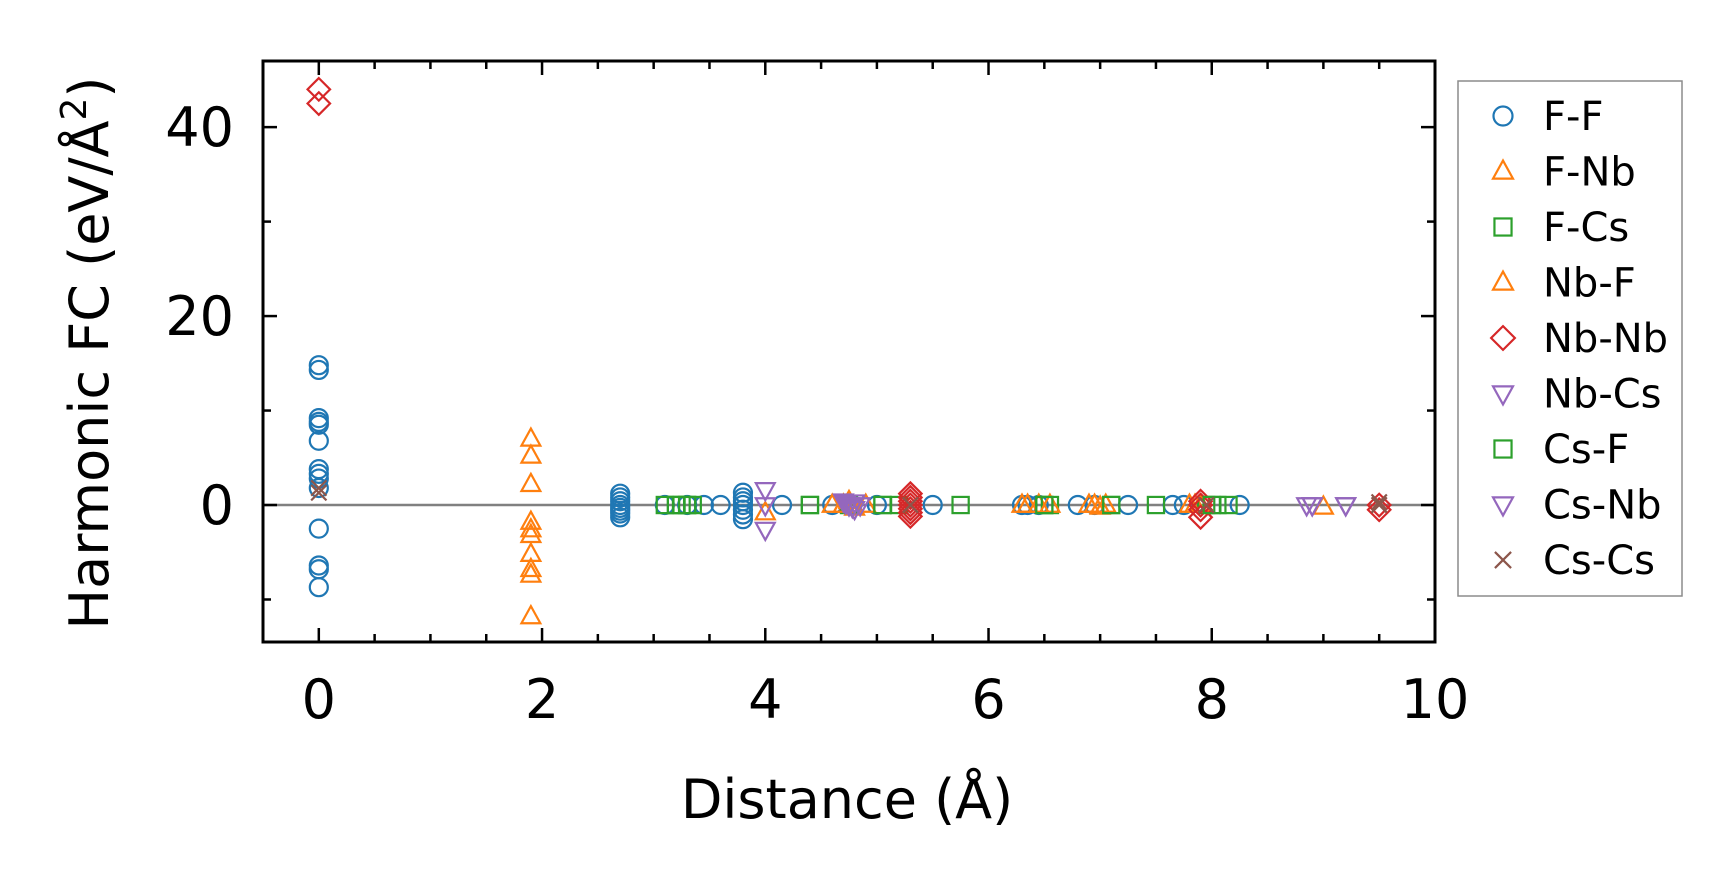 This screenshot has width=1727, height=888. What do you see at coordinates (319, 699) in the screenshot?
I see `x-tick-label: 0` at bounding box center [319, 699].